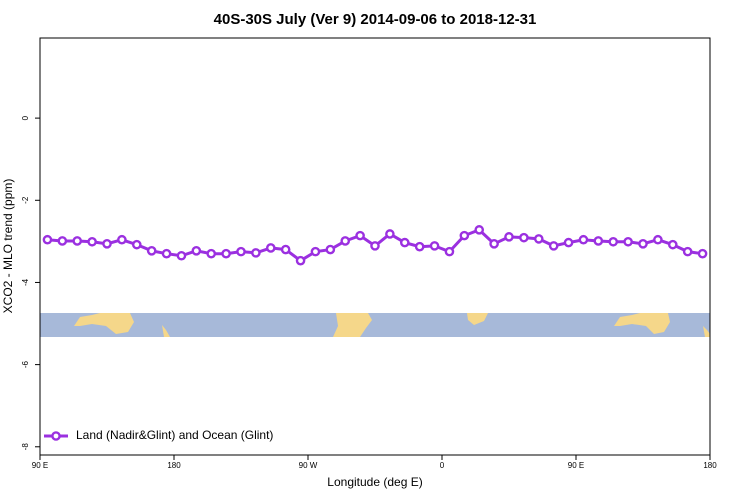  Describe the element at coordinates (25, 447) in the screenshot. I see `y-tick-label: -8` at that location.